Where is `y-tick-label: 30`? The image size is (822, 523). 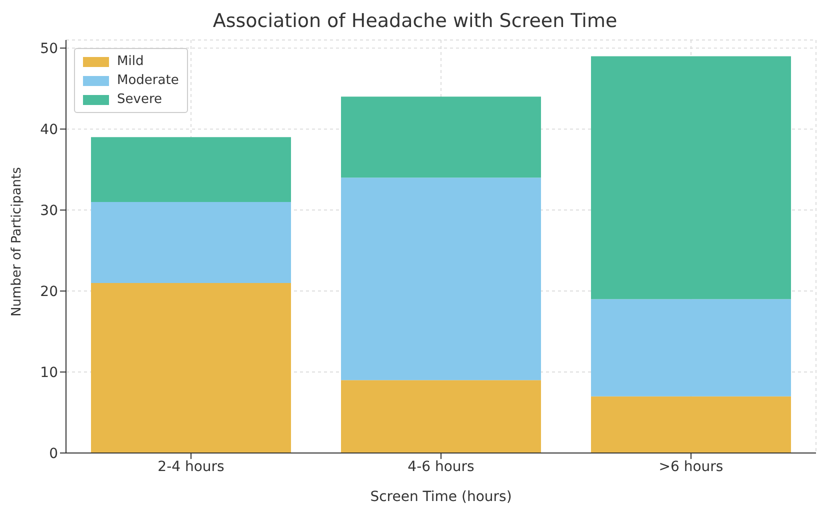
y-tick-label: 30 is located at coordinates (49, 211).